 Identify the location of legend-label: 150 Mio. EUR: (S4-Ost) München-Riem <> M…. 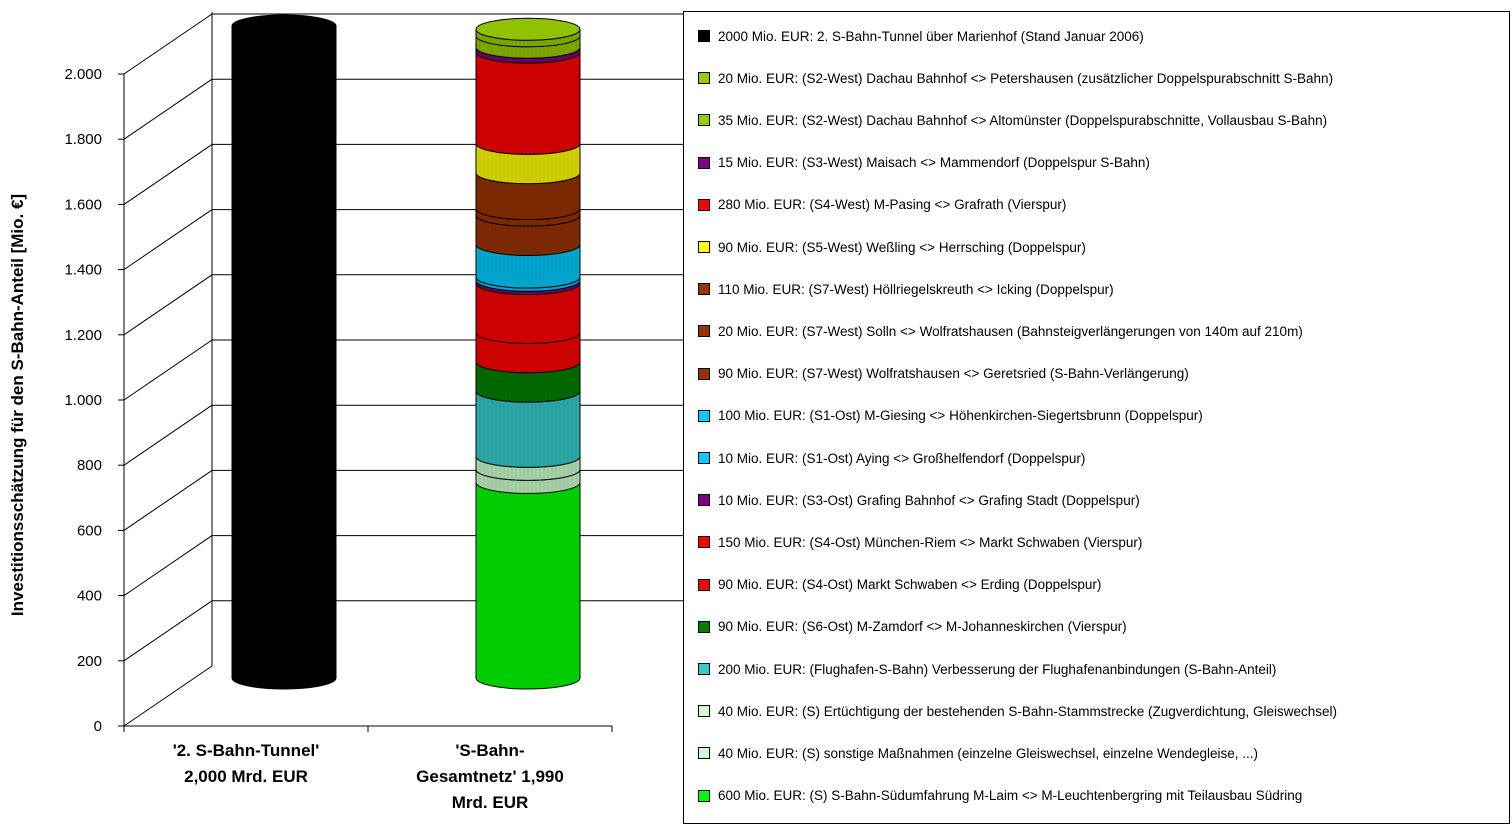
(930, 542).